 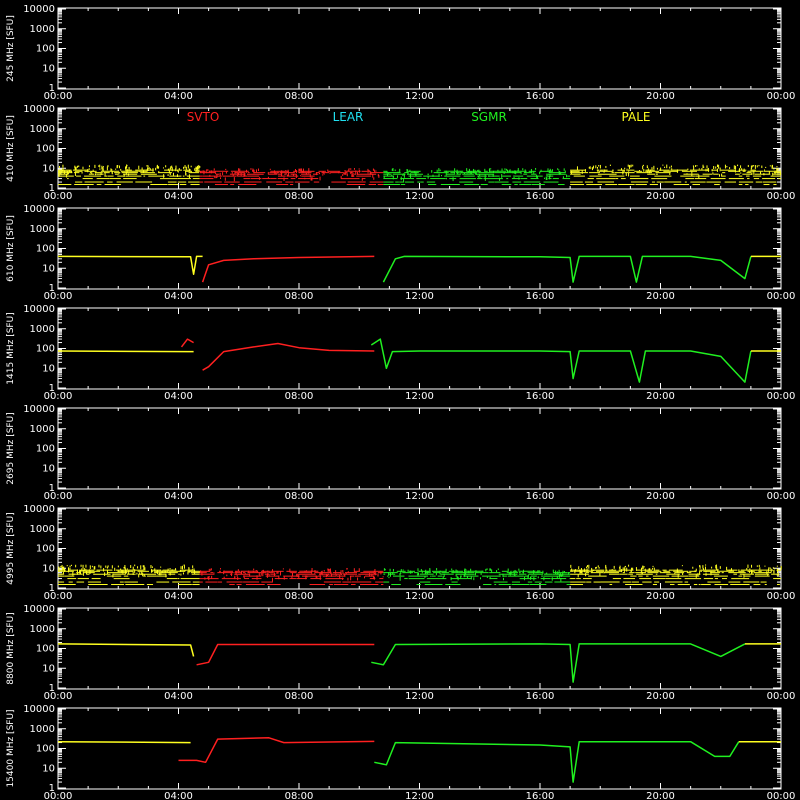 What do you see at coordinates (419, 296) in the screenshot?
I see `x-tick-label: 12:00` at bounding box center [419, 296].